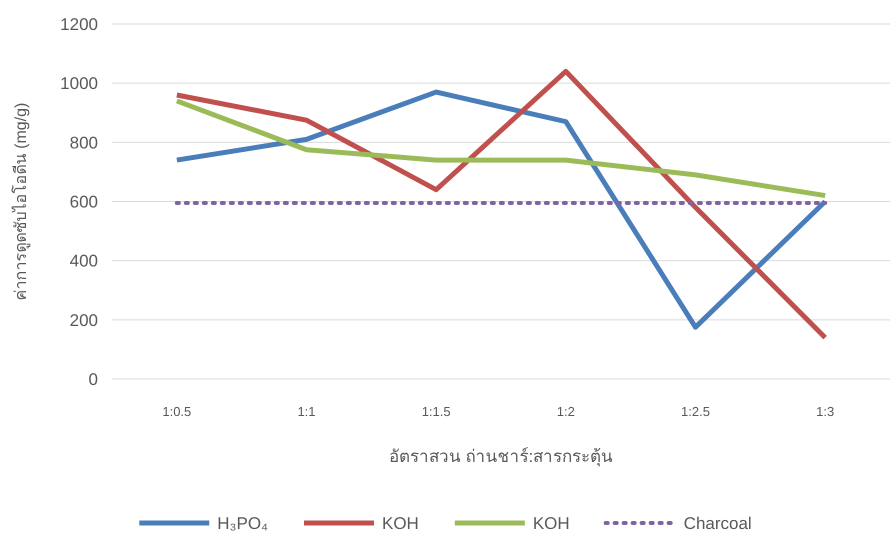  I want to click on x-tick-label: 1:3, so click(825, 411).